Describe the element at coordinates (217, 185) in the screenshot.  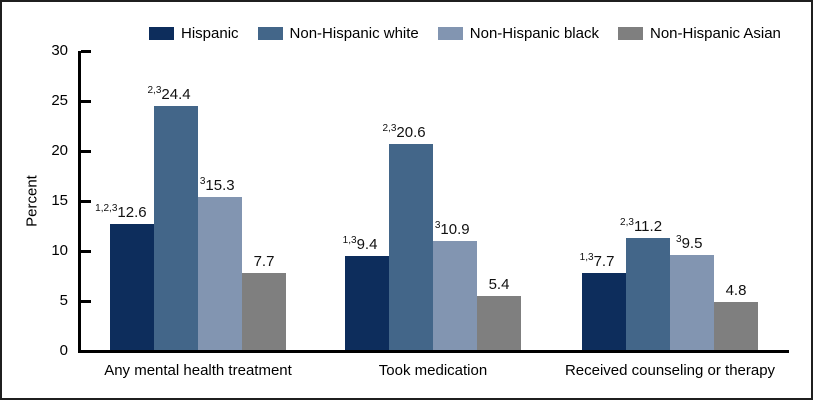
I see `bar-value-number: 3 15.3` at that location.